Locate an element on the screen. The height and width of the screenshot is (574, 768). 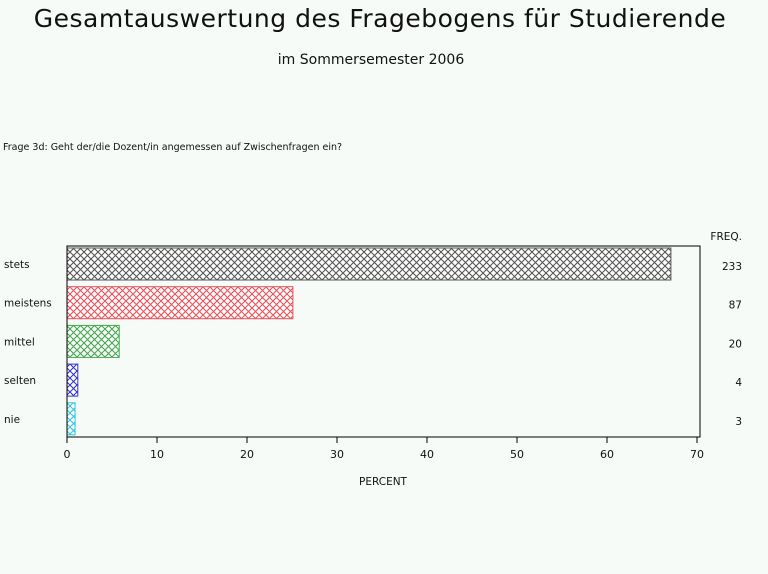
freq-value-mittel: 20 is located at coordinates (735, 344).